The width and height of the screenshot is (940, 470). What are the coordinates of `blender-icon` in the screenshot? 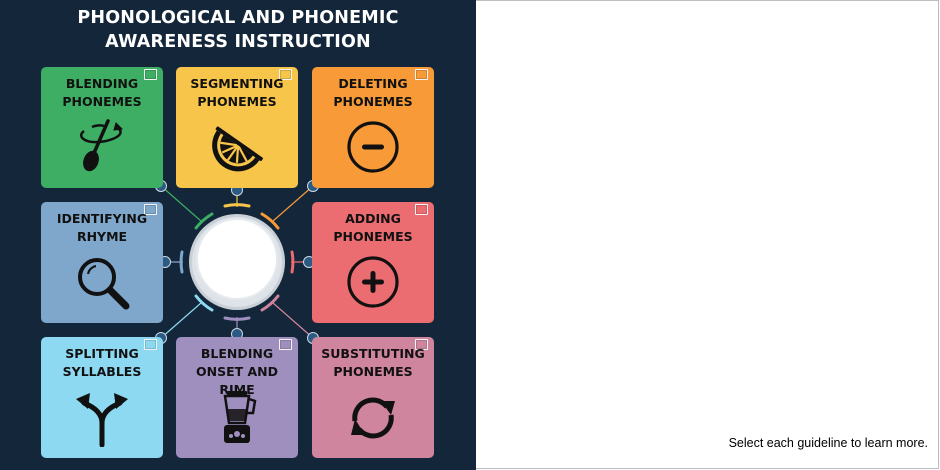 It's located at (240, 417).